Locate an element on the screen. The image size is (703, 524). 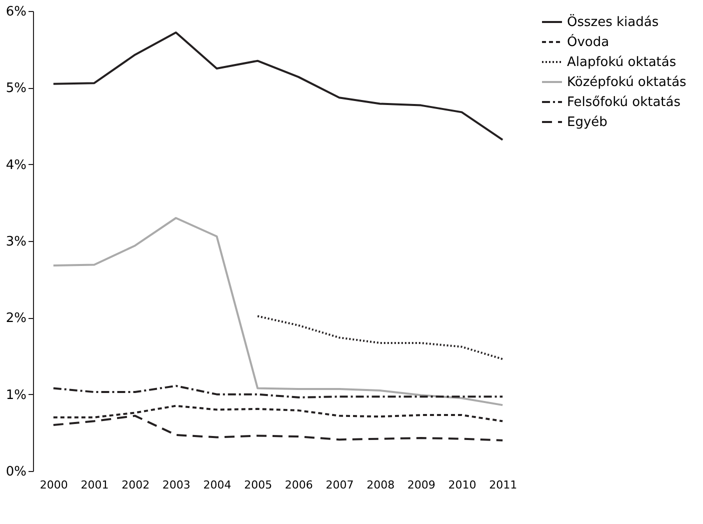
y-tick-label: 6% is located at coordinates (16, 12).